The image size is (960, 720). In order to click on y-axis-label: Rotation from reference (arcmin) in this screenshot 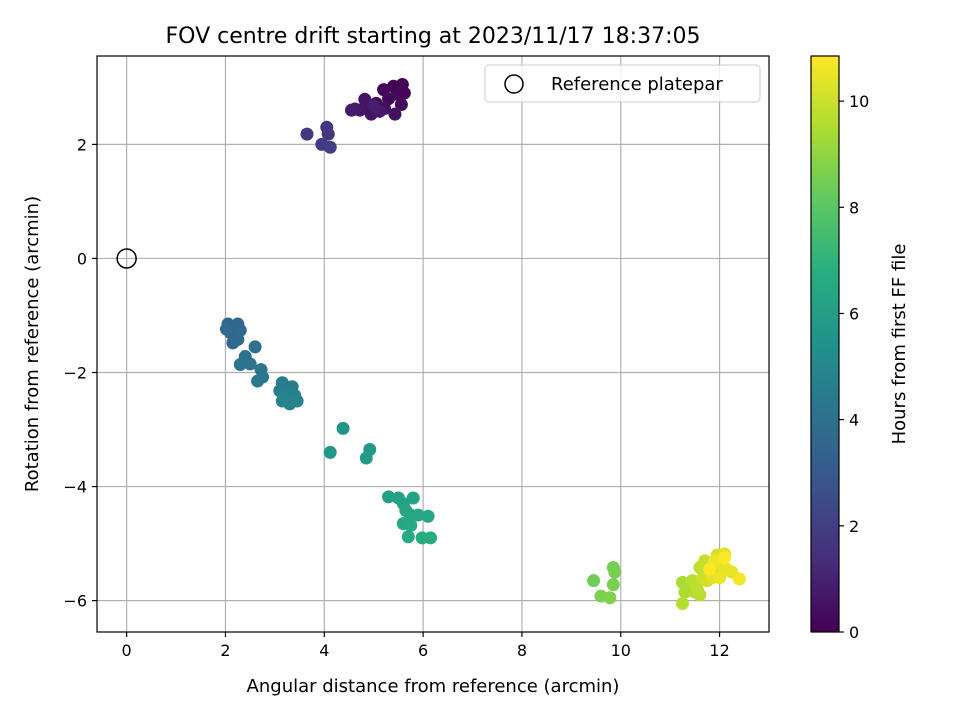, I will do `click(32, 344)`.